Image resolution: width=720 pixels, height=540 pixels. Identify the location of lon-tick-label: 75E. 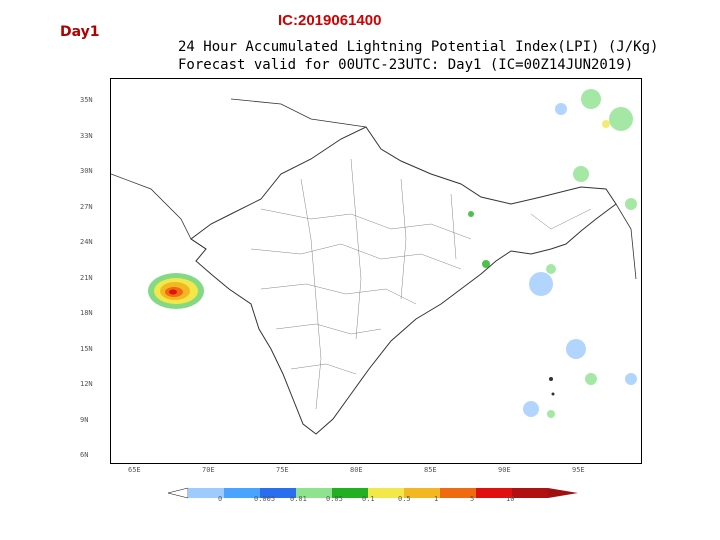
(282, 470).